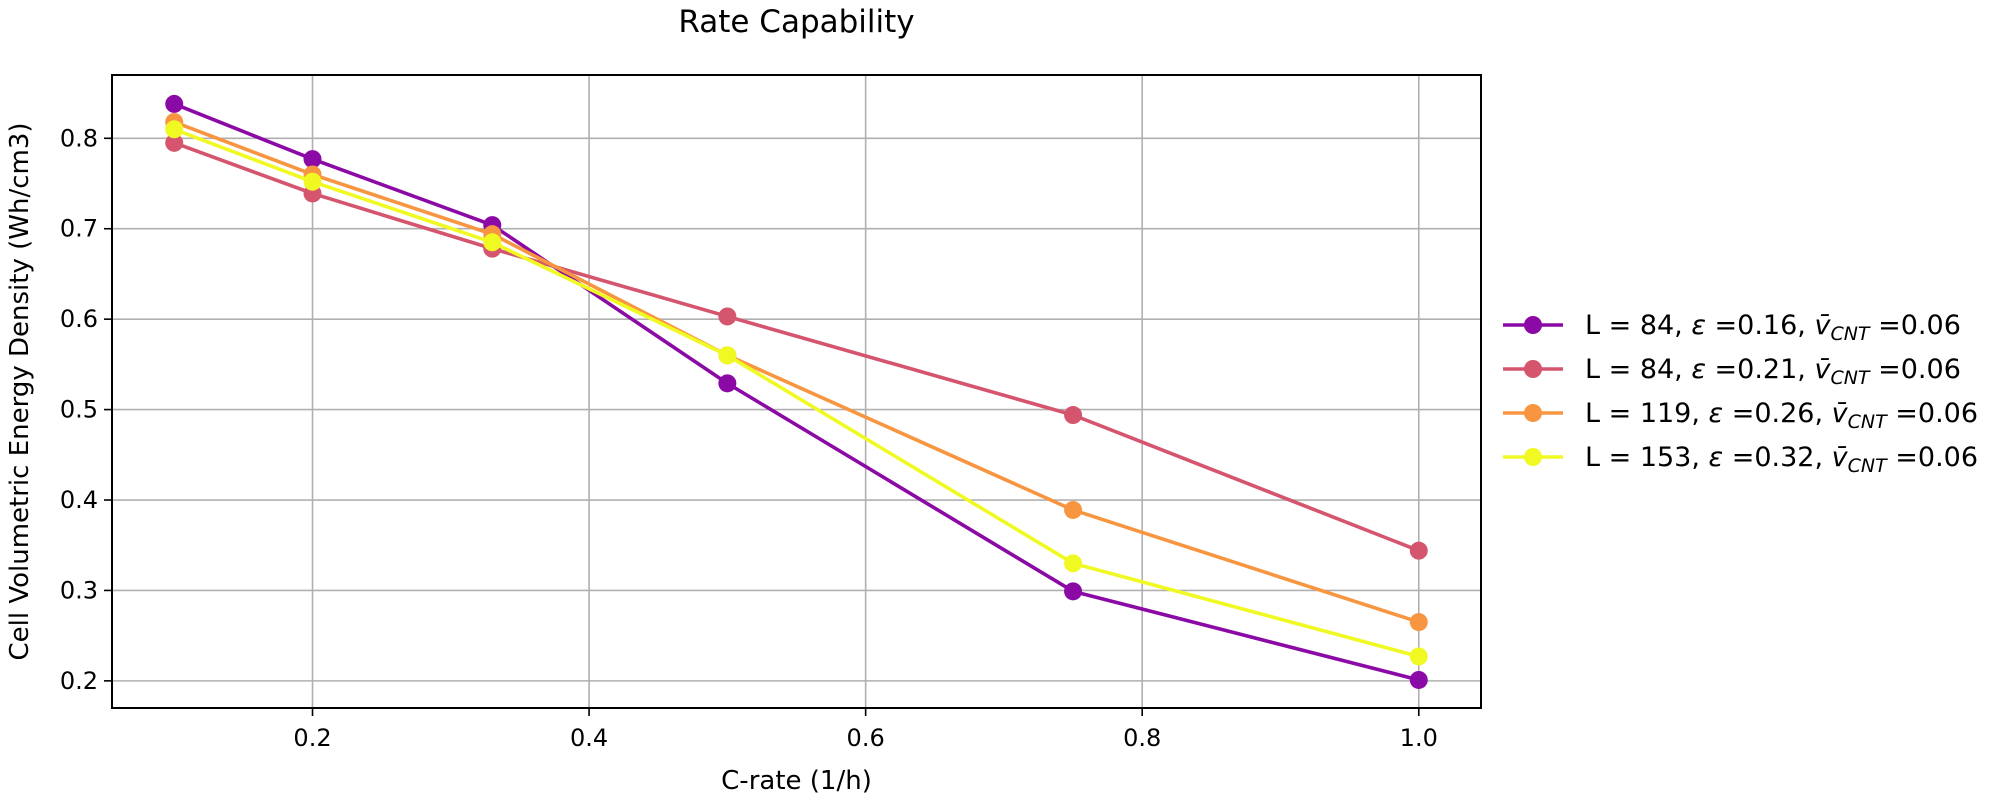 The width and height of the screenshot is (2000, 800). What do you see at coordinates (312, 738) in the screenshot?
I see `x-tick-label: 0.2` at bounding box center [312, 738].